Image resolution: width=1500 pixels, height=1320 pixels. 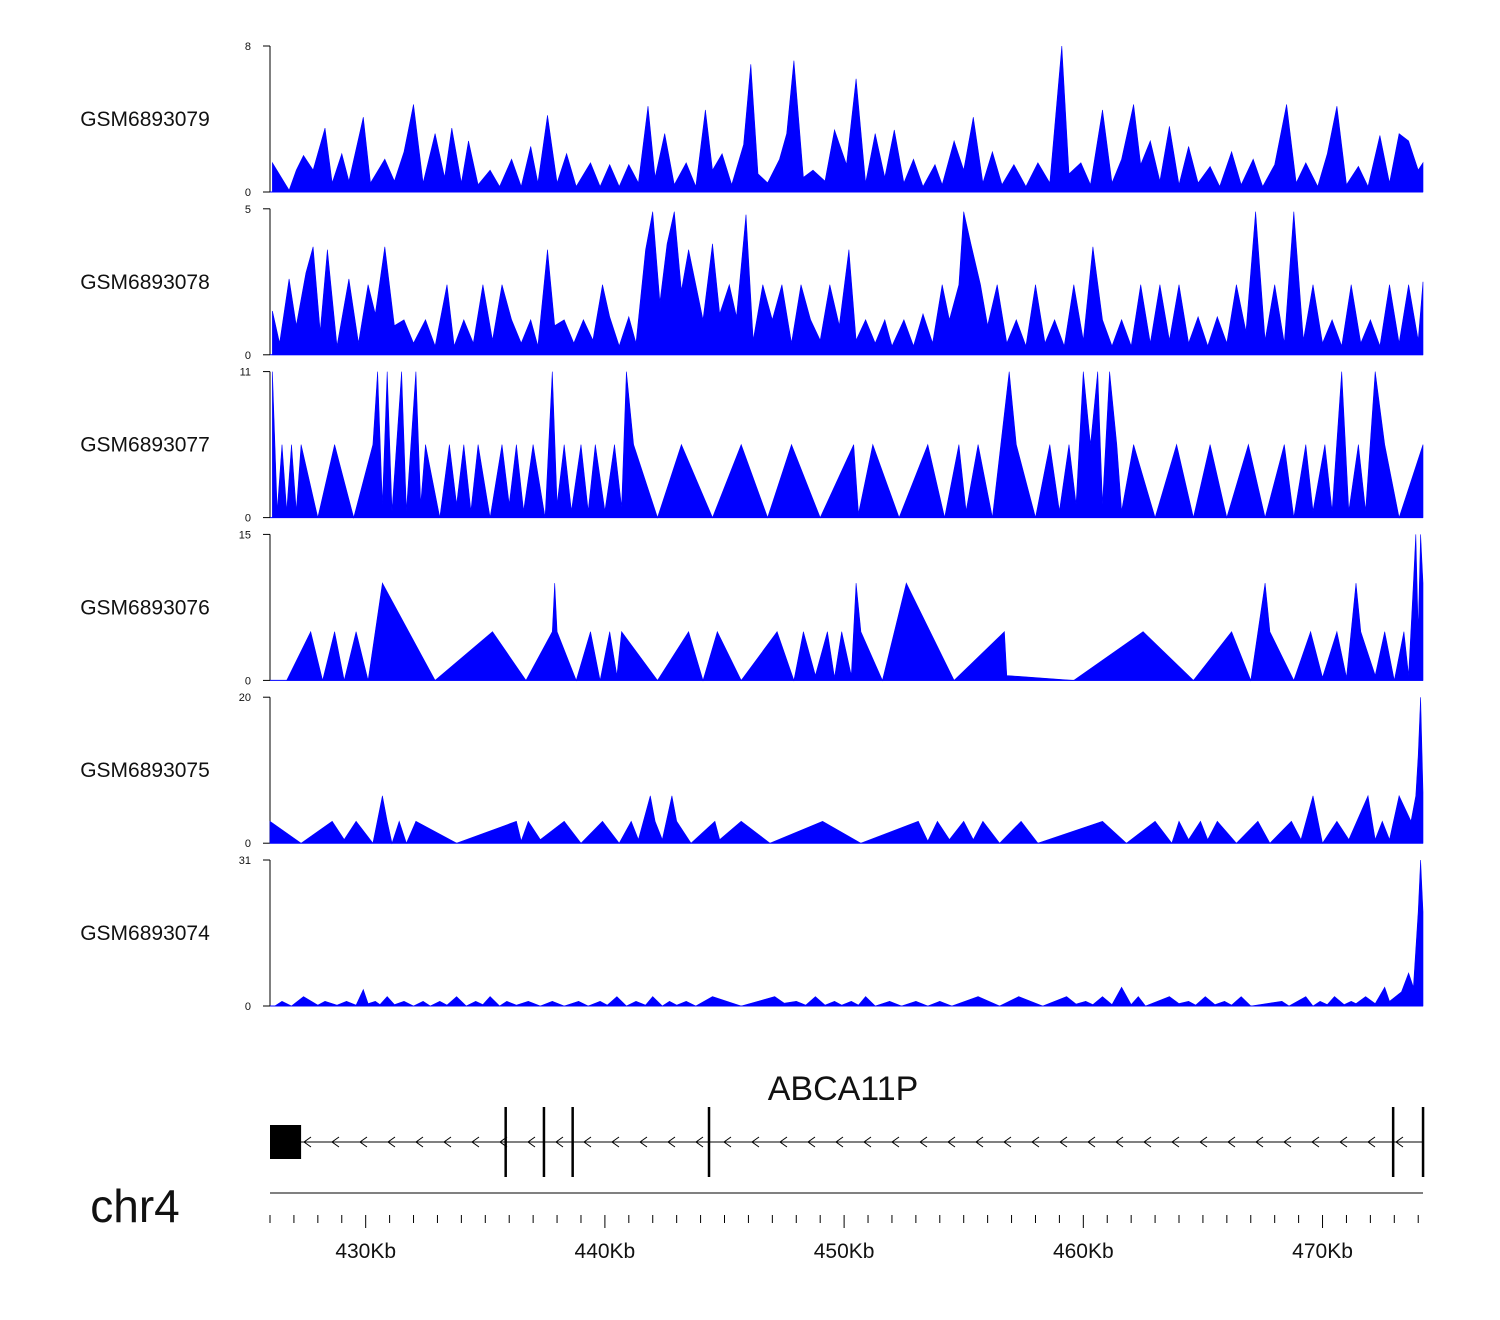 I want to click on track-GSM6893079: GSM6893079 8 0, so click(x=752, y=120).